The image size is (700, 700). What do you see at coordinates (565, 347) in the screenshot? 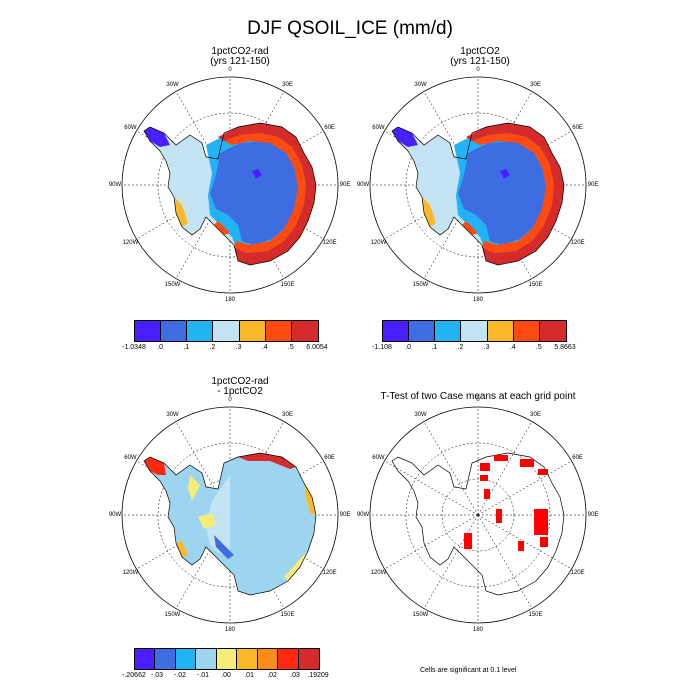
I see `colorbar-tick-label: 5.8663` at bounding box center [565, 347].